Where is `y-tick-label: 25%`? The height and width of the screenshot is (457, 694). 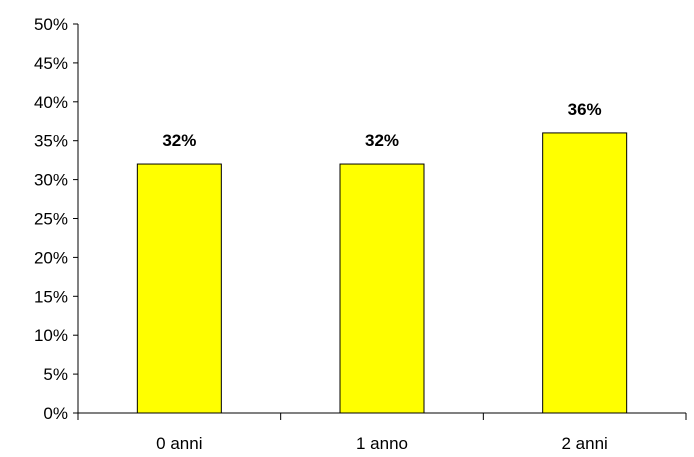
y-tick-label: 25% is located at coordinates (51, 219).